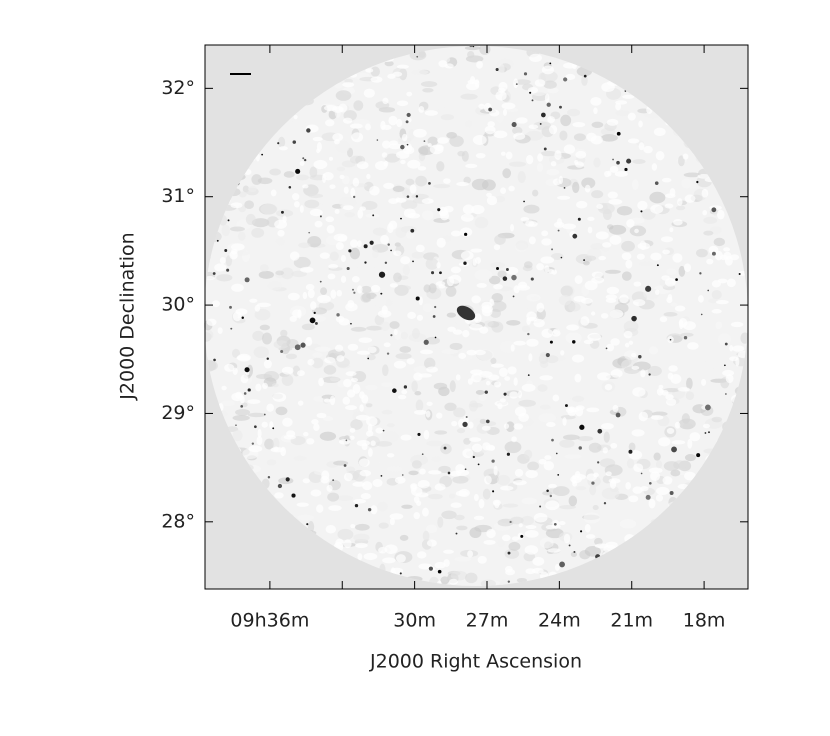 This screenshot has height=736, width=830. I want to click on y-tick-label: 28°, so click(178, 521).